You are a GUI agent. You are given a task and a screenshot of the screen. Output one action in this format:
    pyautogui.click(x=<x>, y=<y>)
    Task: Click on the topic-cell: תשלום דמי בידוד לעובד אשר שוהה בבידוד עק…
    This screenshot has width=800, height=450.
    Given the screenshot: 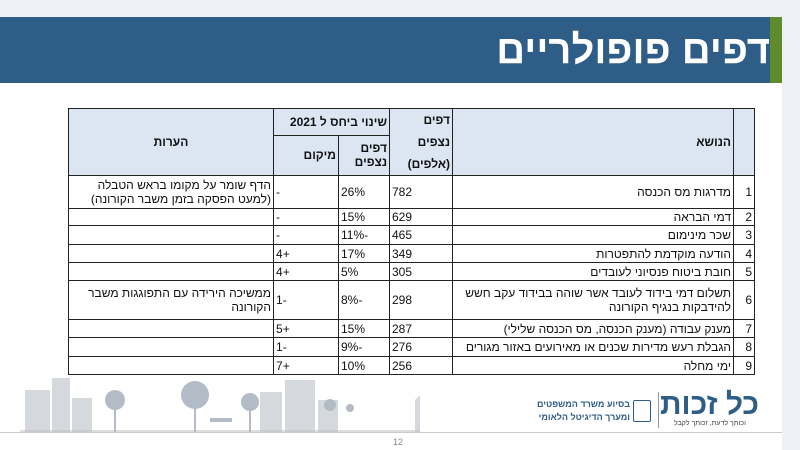 What is the action you would take?
    pyautogui.click(x=593, y=300)
    